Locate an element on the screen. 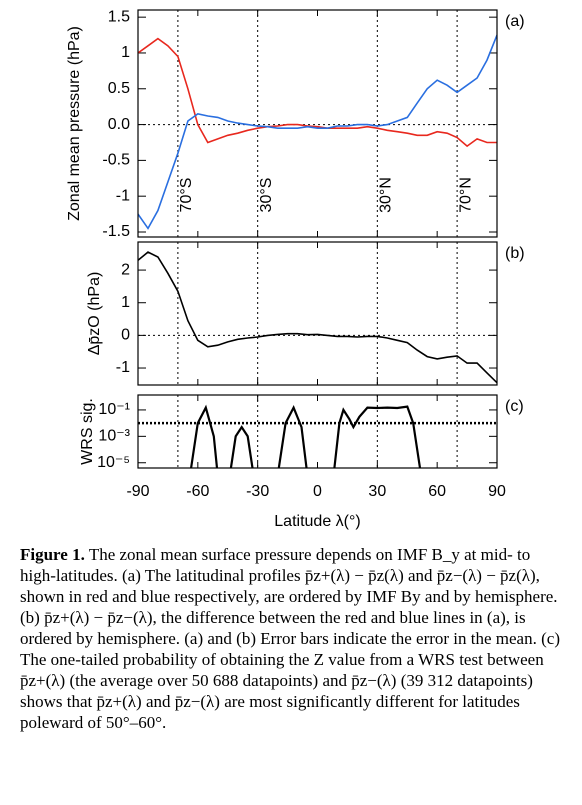 The height and width of the screenshot is (805, 582). y-tick-label: 0.5 is located at coordinates (119, 88).